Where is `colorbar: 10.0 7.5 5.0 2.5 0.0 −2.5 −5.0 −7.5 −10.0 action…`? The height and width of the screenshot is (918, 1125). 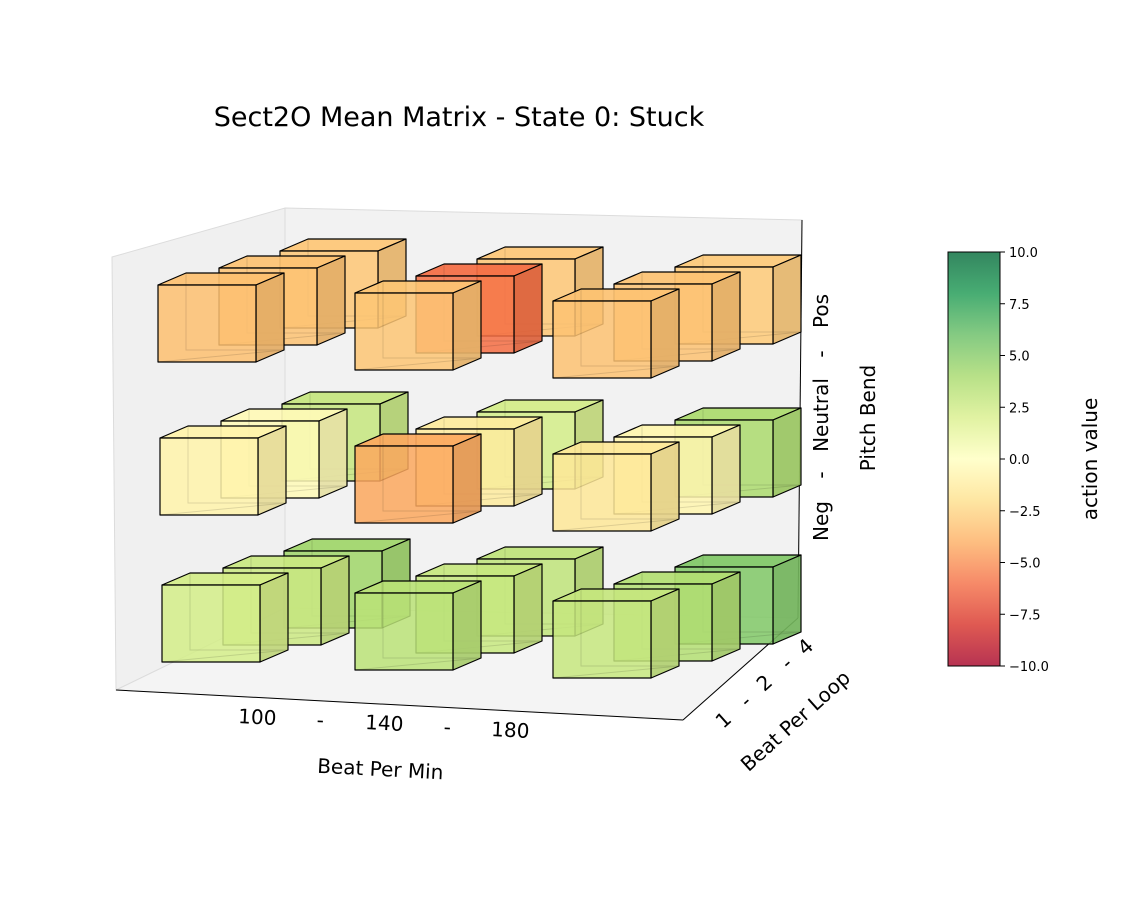 colorbar: 10.0 7.5 5.0 2.5 0.0 −2.5 −5.0 −7.5 −10.0 action… is located at coordinates (1024, 460).